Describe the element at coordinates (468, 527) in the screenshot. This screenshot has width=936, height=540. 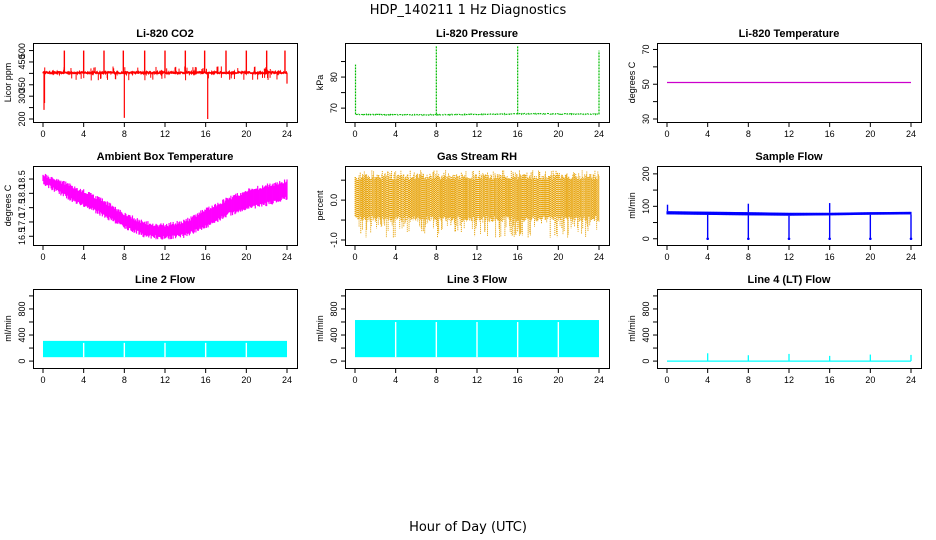
I see `figure-xlabel: Hour of Day (UTC)` at that location.